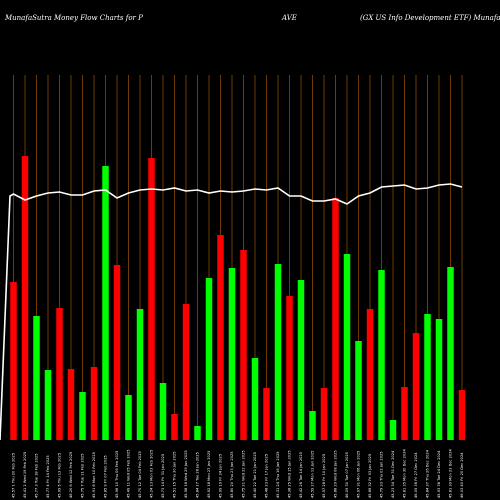  What do you see at coordinates (209, 474) in the screenshot?
I see `x-tick-label: 45.92 18 Mon 27 Jan 2025` at bounding box center [209, 474].